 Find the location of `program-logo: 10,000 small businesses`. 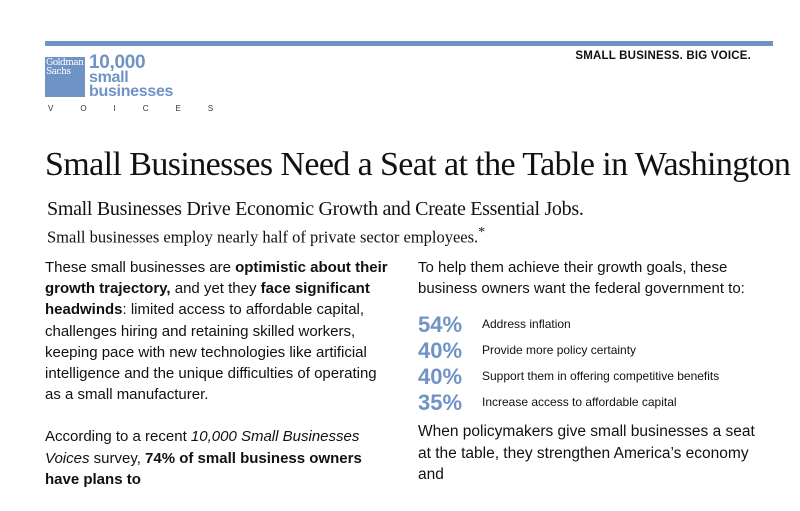

program-logo: 10,000 small businesses is located at coordinates (131, 76).